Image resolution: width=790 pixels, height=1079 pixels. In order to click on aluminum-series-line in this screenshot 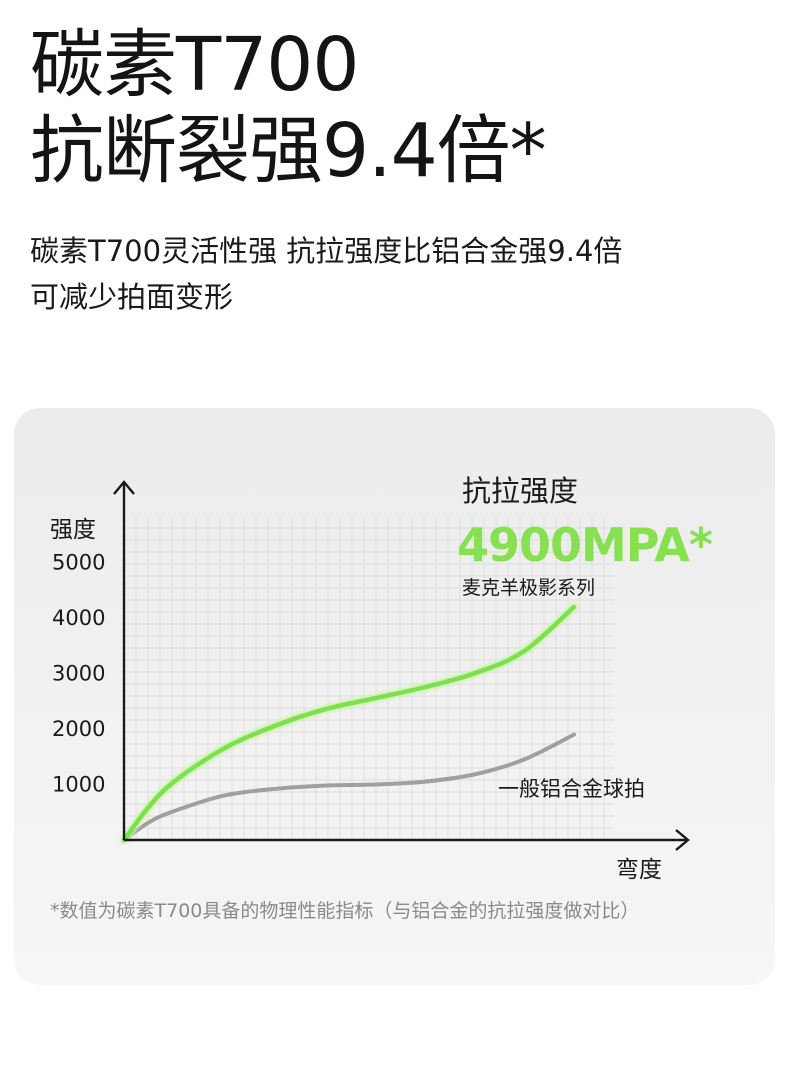, I will do `click(349, 787)`.